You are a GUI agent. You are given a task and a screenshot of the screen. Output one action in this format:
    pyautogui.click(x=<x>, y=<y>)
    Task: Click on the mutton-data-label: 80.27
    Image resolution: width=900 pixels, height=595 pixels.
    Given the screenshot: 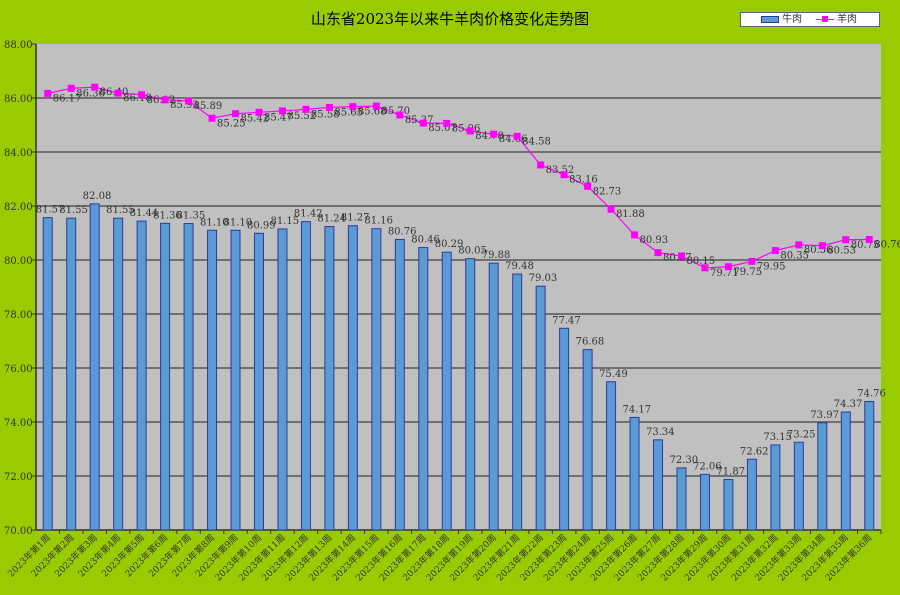 What is the action you would take?
    pyautogui.click(x=677, y=258)
    